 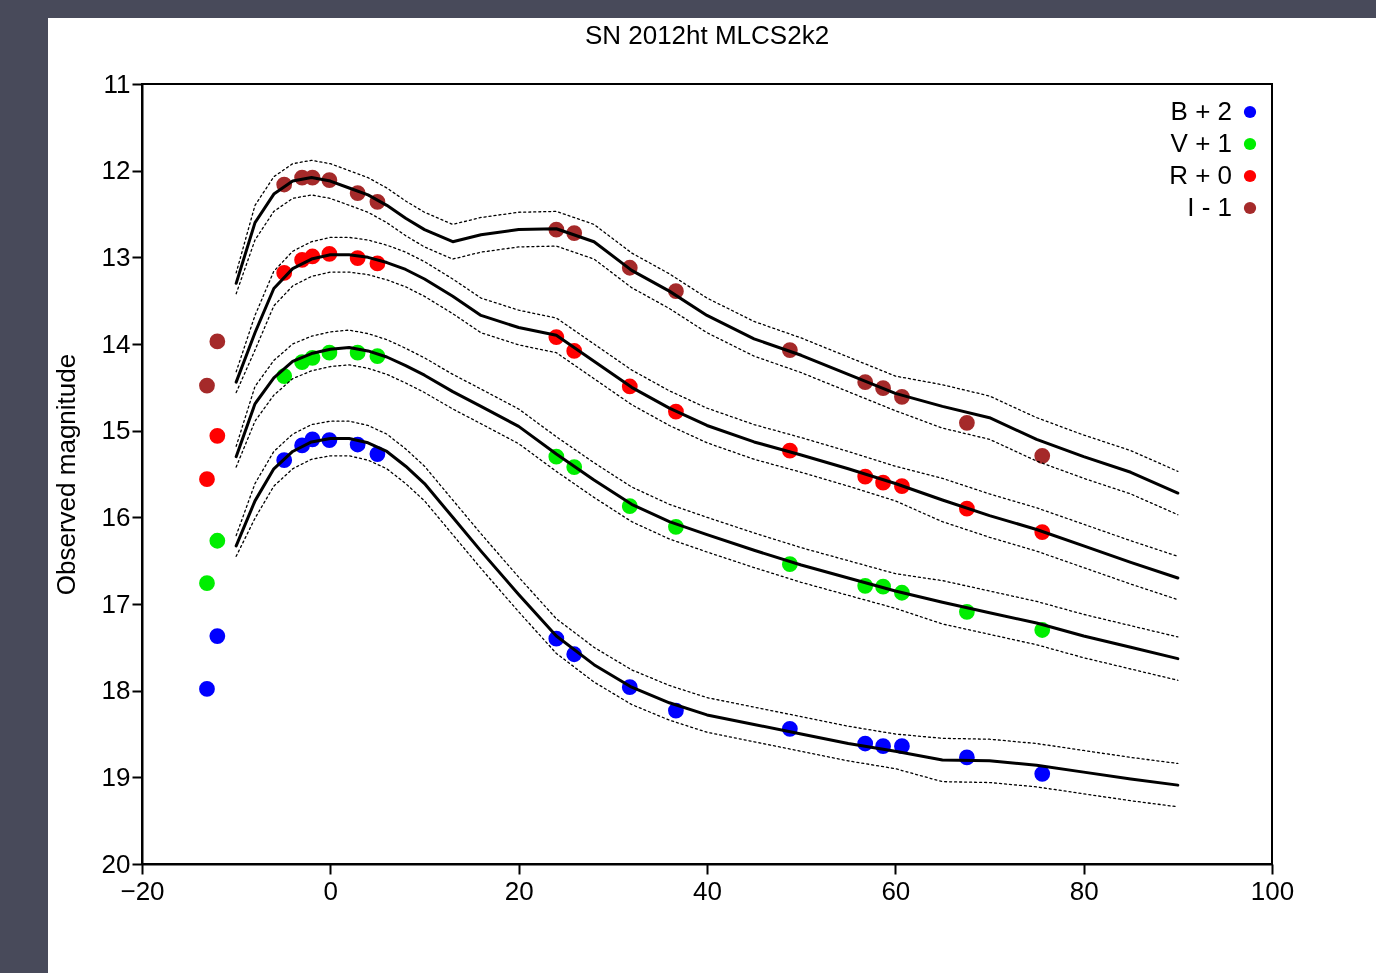 What do you see at coordinates (896, 890) in the screenshot?
I see `x-tick-label: 60` at bounding box center [896, 890].